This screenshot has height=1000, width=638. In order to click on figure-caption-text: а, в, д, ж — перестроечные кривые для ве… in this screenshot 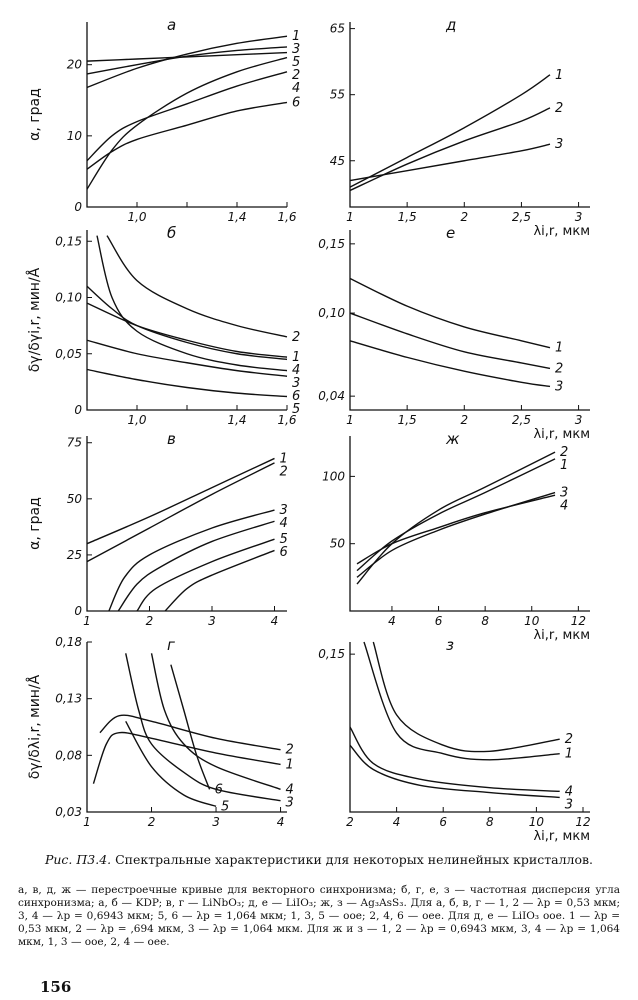, I will do `click(319, 916)`.